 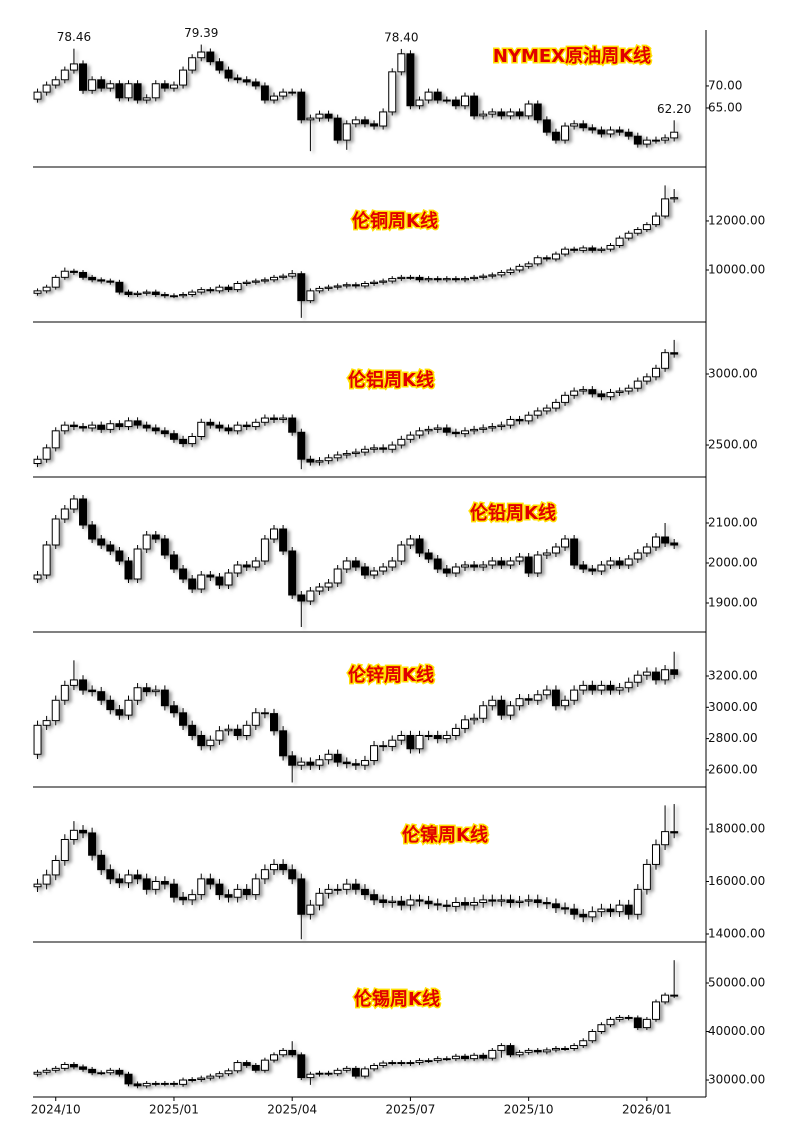 I want to click on y-tick-label: 2000.00, so click(x=733, y=563).